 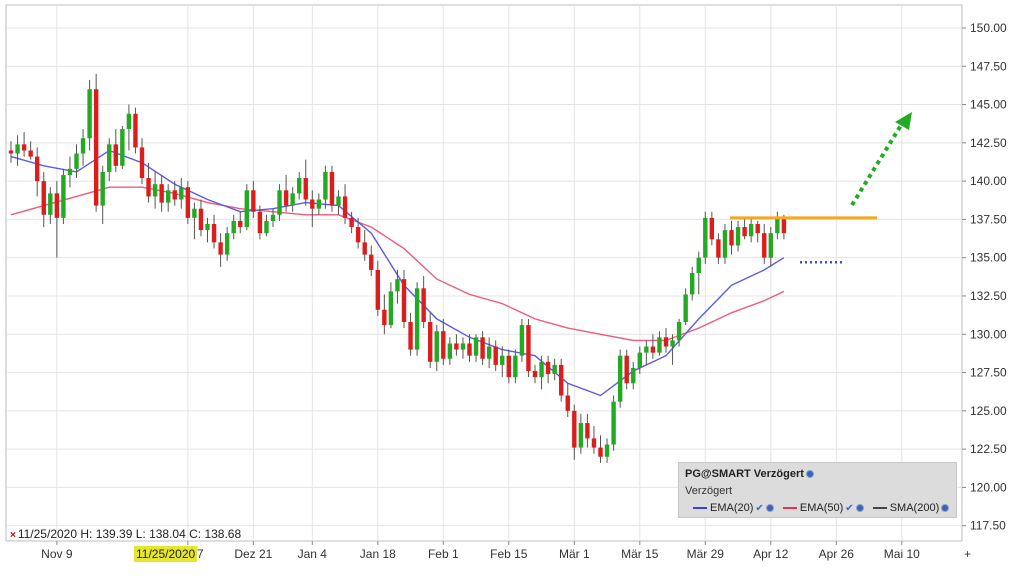 What do you see at coordinates (706, 554) in the screenshot?
I see `x-tick-label: Mär 29` at bounding box center [706, 554].